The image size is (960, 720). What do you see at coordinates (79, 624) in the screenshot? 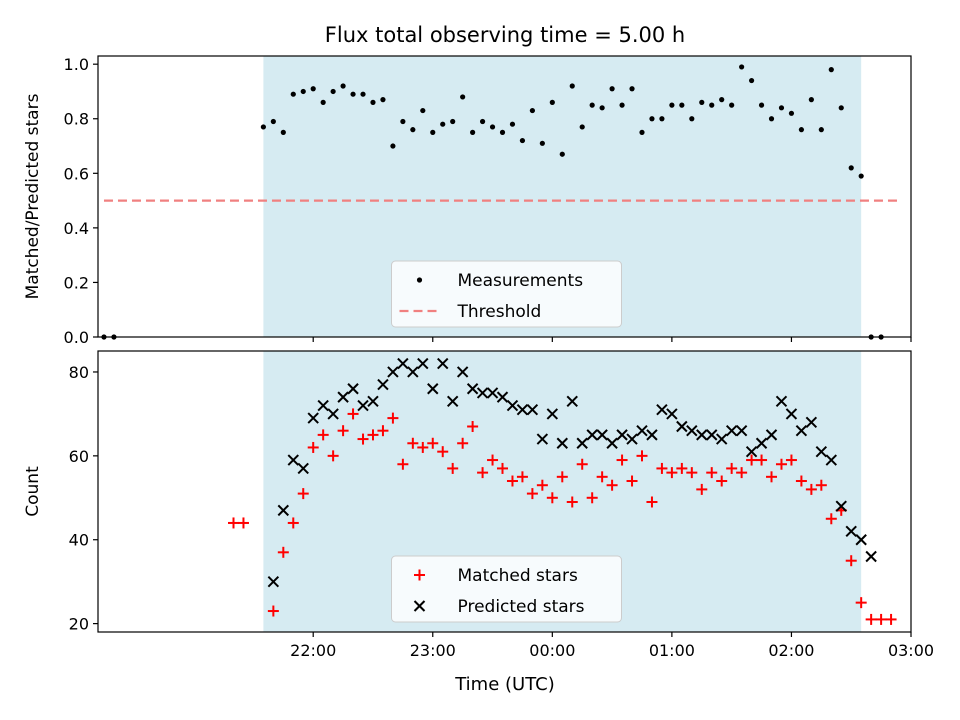
I see `y-tick-label: 20` at bounding box center [79, 624].